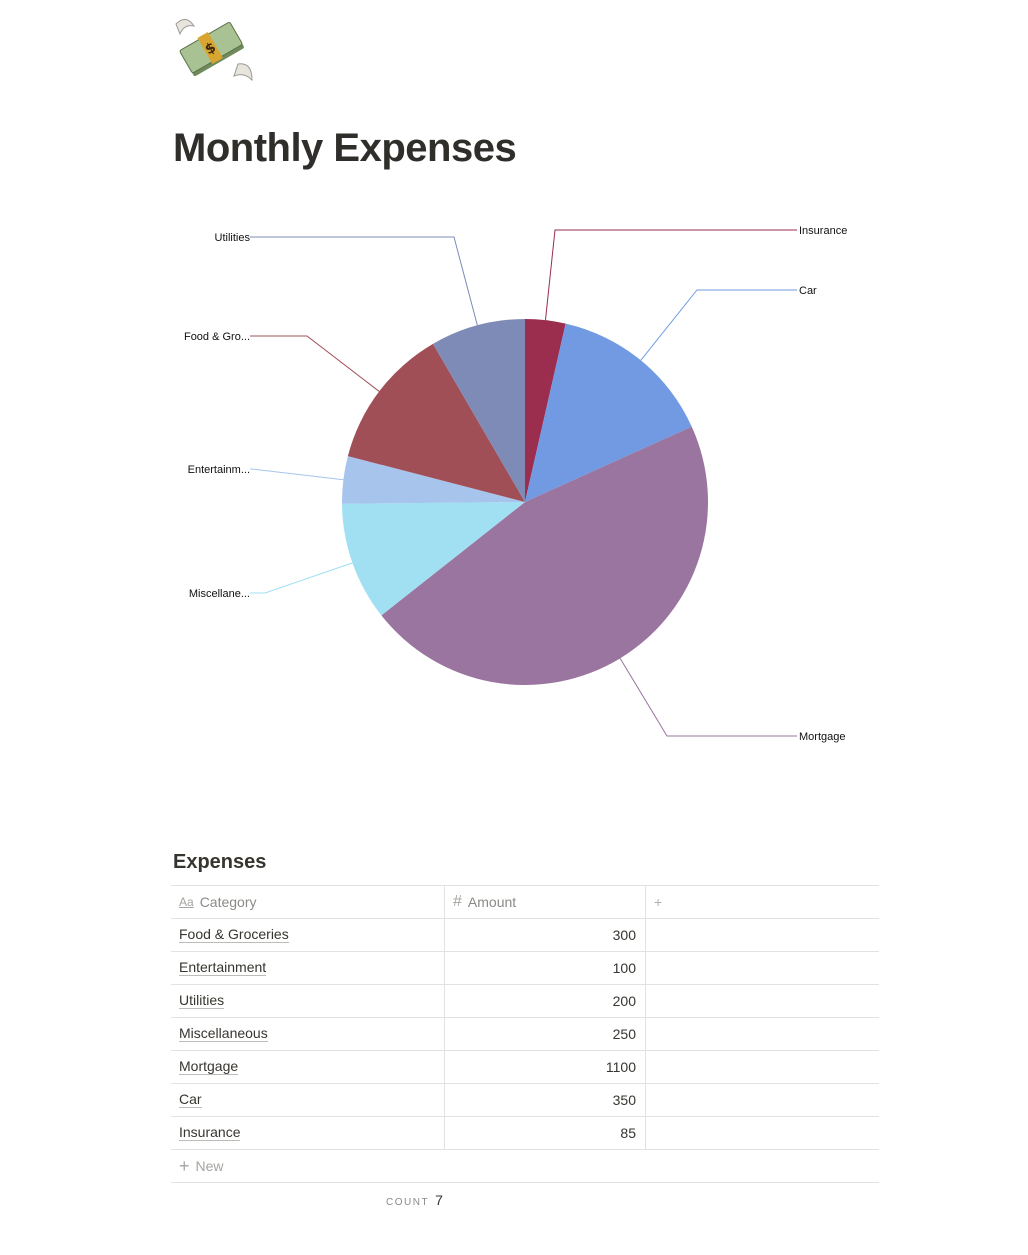 The height and width of the screenshot is (1255, 1028). I want to click on plus-icon: +, so click(184, 1165).